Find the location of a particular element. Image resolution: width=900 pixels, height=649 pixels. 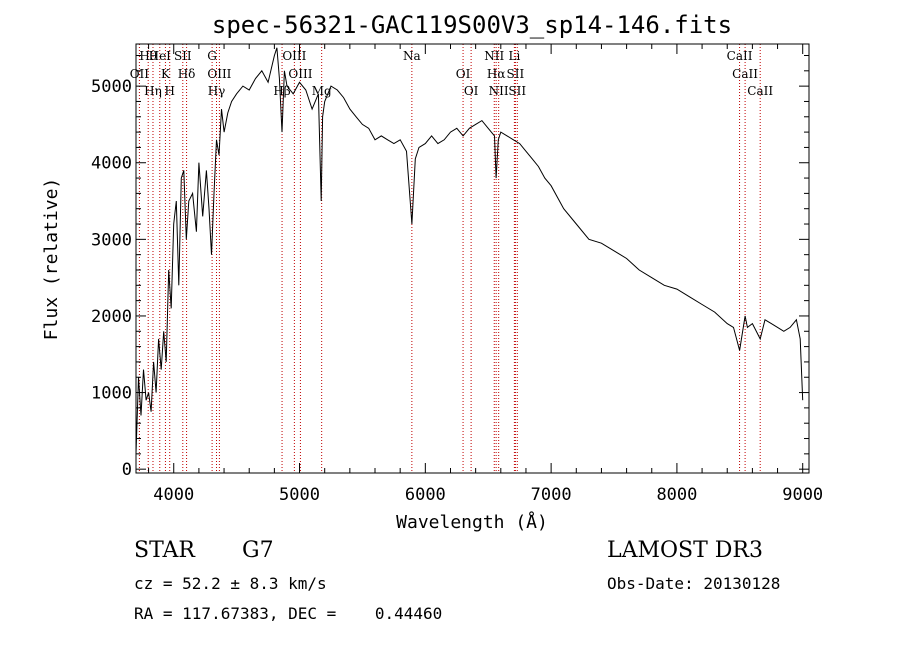

chart-title: spec-56321-GAC119S00V3_sp14-146.fits is located at coordinates (472, 25).